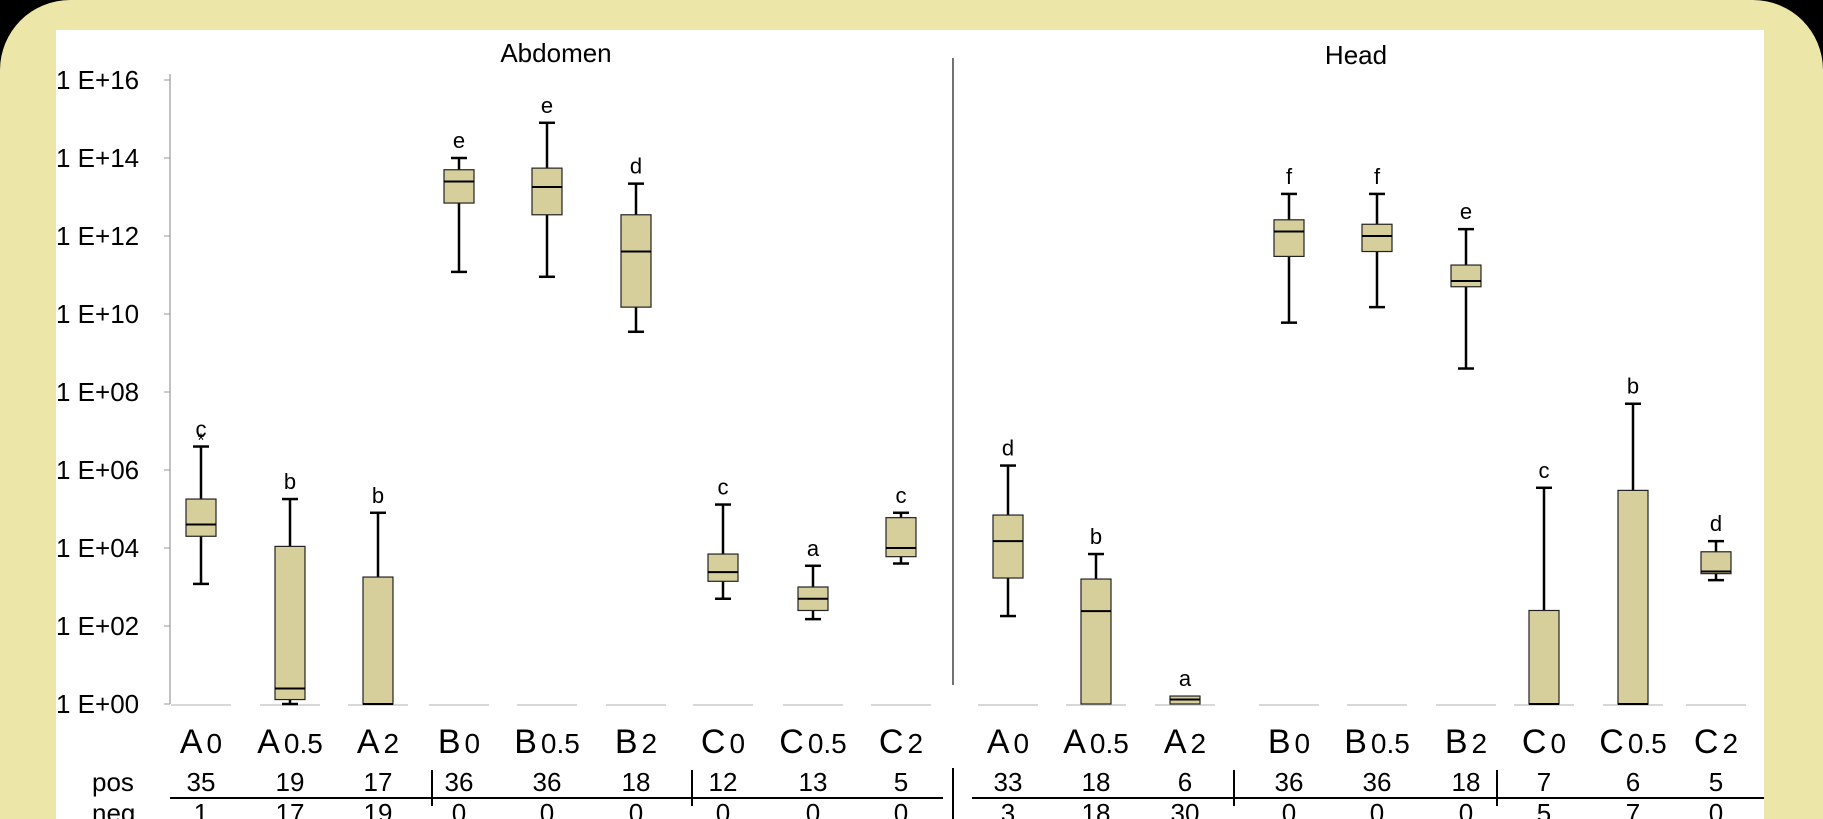 This screenshot has height=819, width=1823. I want to click on y-tick-label: 1 E+04, so click(97, 548).